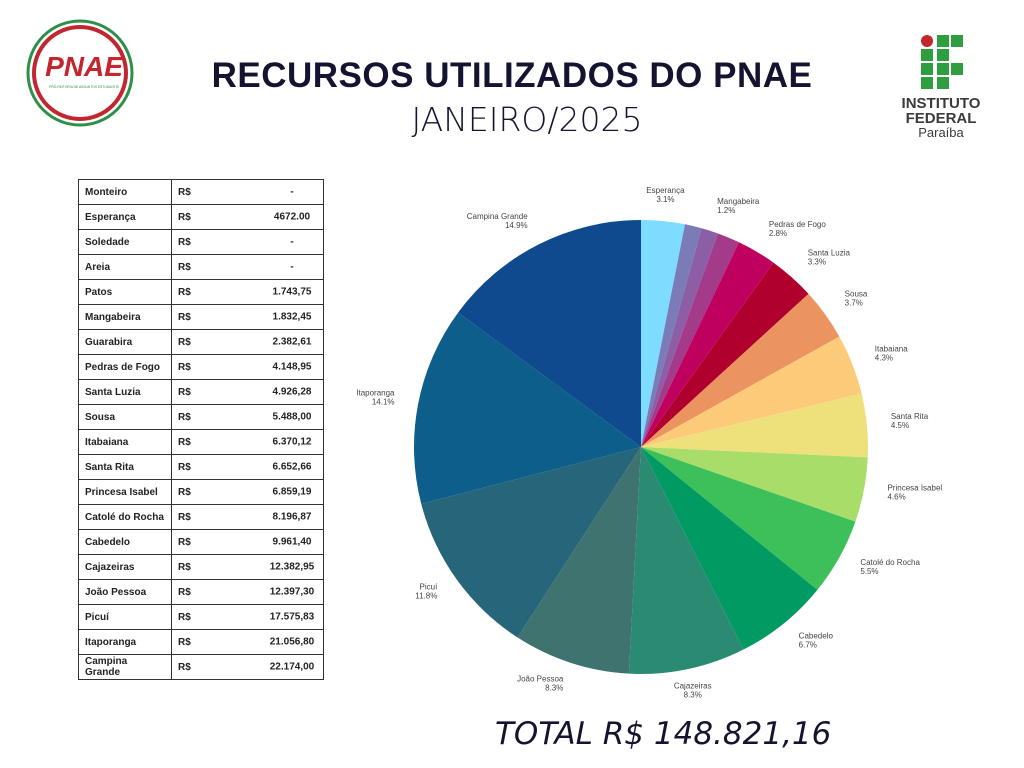 The height and width of the screenshot is (768, 1024). What do you see at coordinates (201, 317) in the screenshot?
I see `table-row: Mangabeira R$ 1.832,45` at bounding box center [201, 317].